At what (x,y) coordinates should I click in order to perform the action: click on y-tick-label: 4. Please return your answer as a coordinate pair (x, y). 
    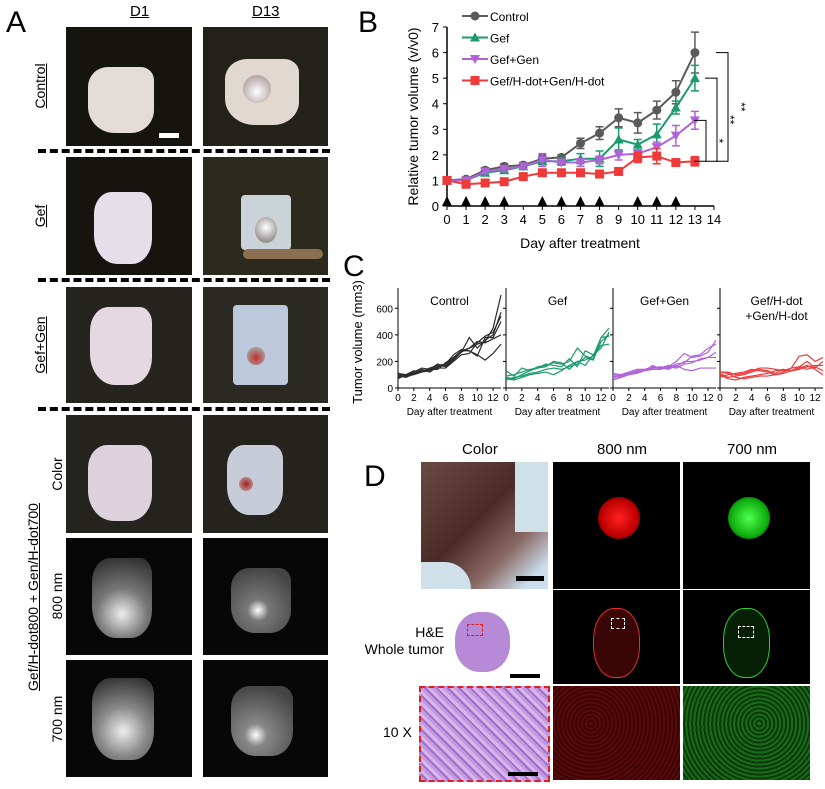
    Looking at the image, I should click on (435, 104).